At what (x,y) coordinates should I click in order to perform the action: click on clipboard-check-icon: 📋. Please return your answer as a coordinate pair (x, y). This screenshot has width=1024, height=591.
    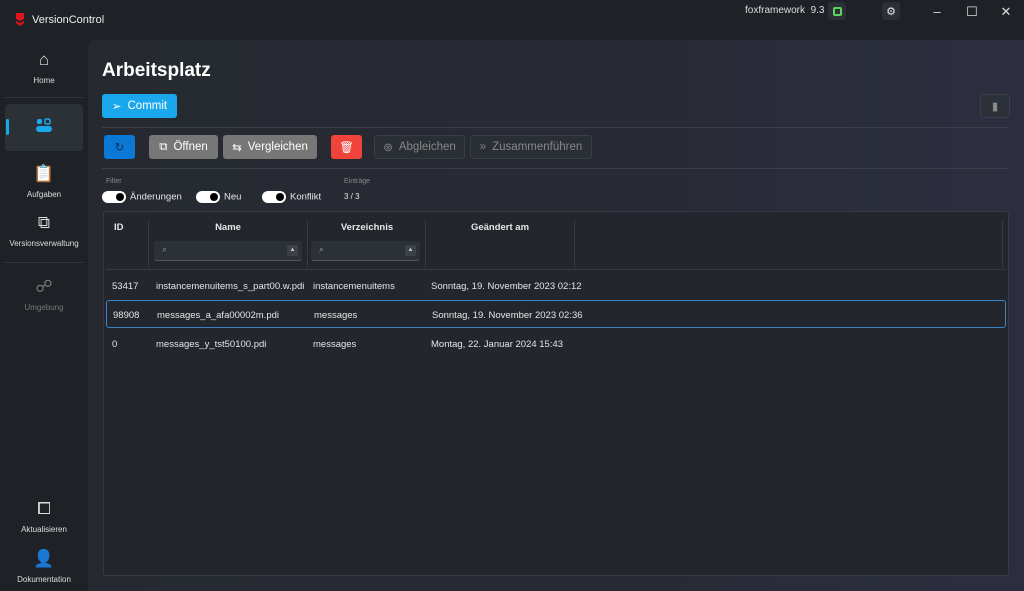
    Looking at the image, I should click on (44, 173).